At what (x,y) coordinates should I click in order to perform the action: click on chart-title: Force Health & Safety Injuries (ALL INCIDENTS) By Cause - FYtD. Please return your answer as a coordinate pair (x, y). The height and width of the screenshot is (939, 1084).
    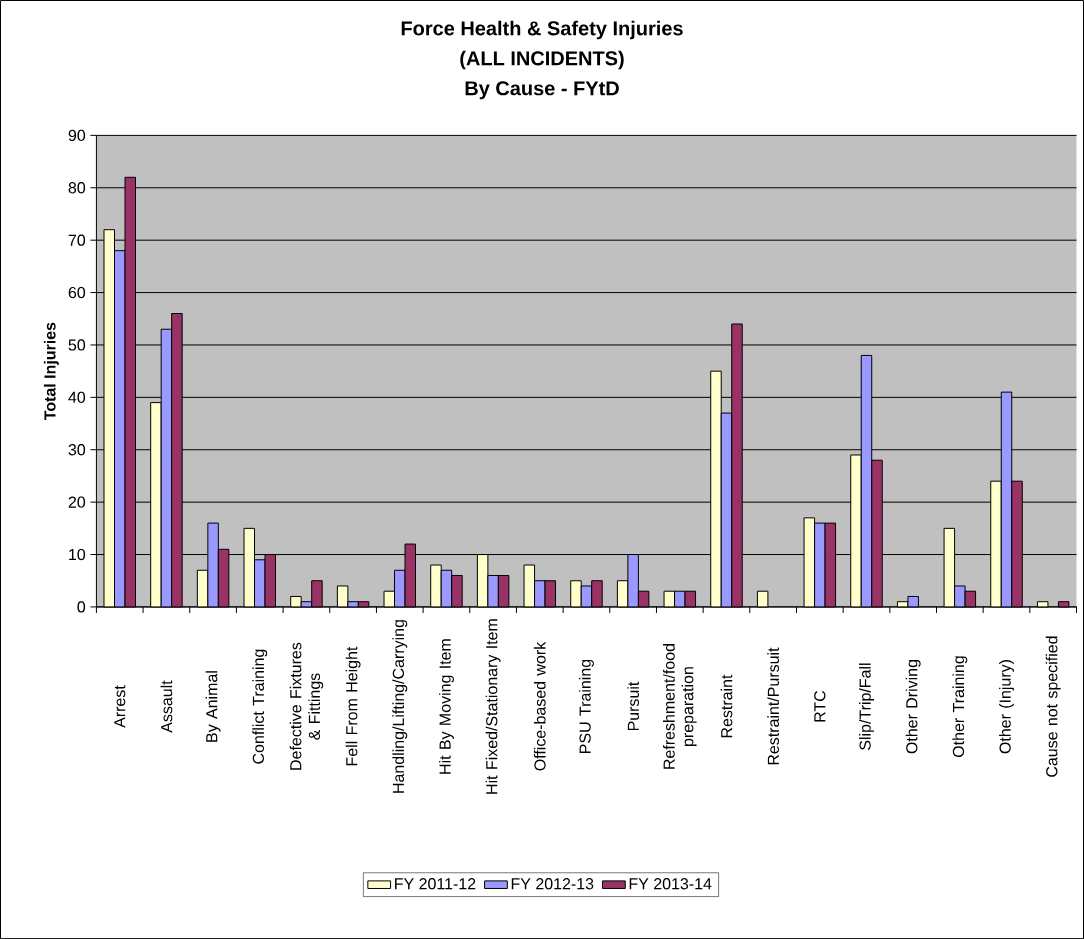
    Looking at the image, I should click on (542, 60).